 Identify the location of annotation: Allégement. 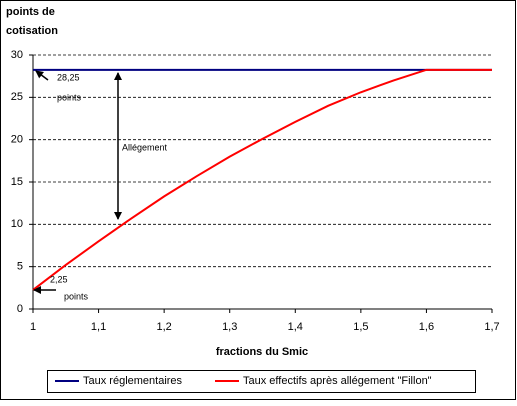
(145, 147).